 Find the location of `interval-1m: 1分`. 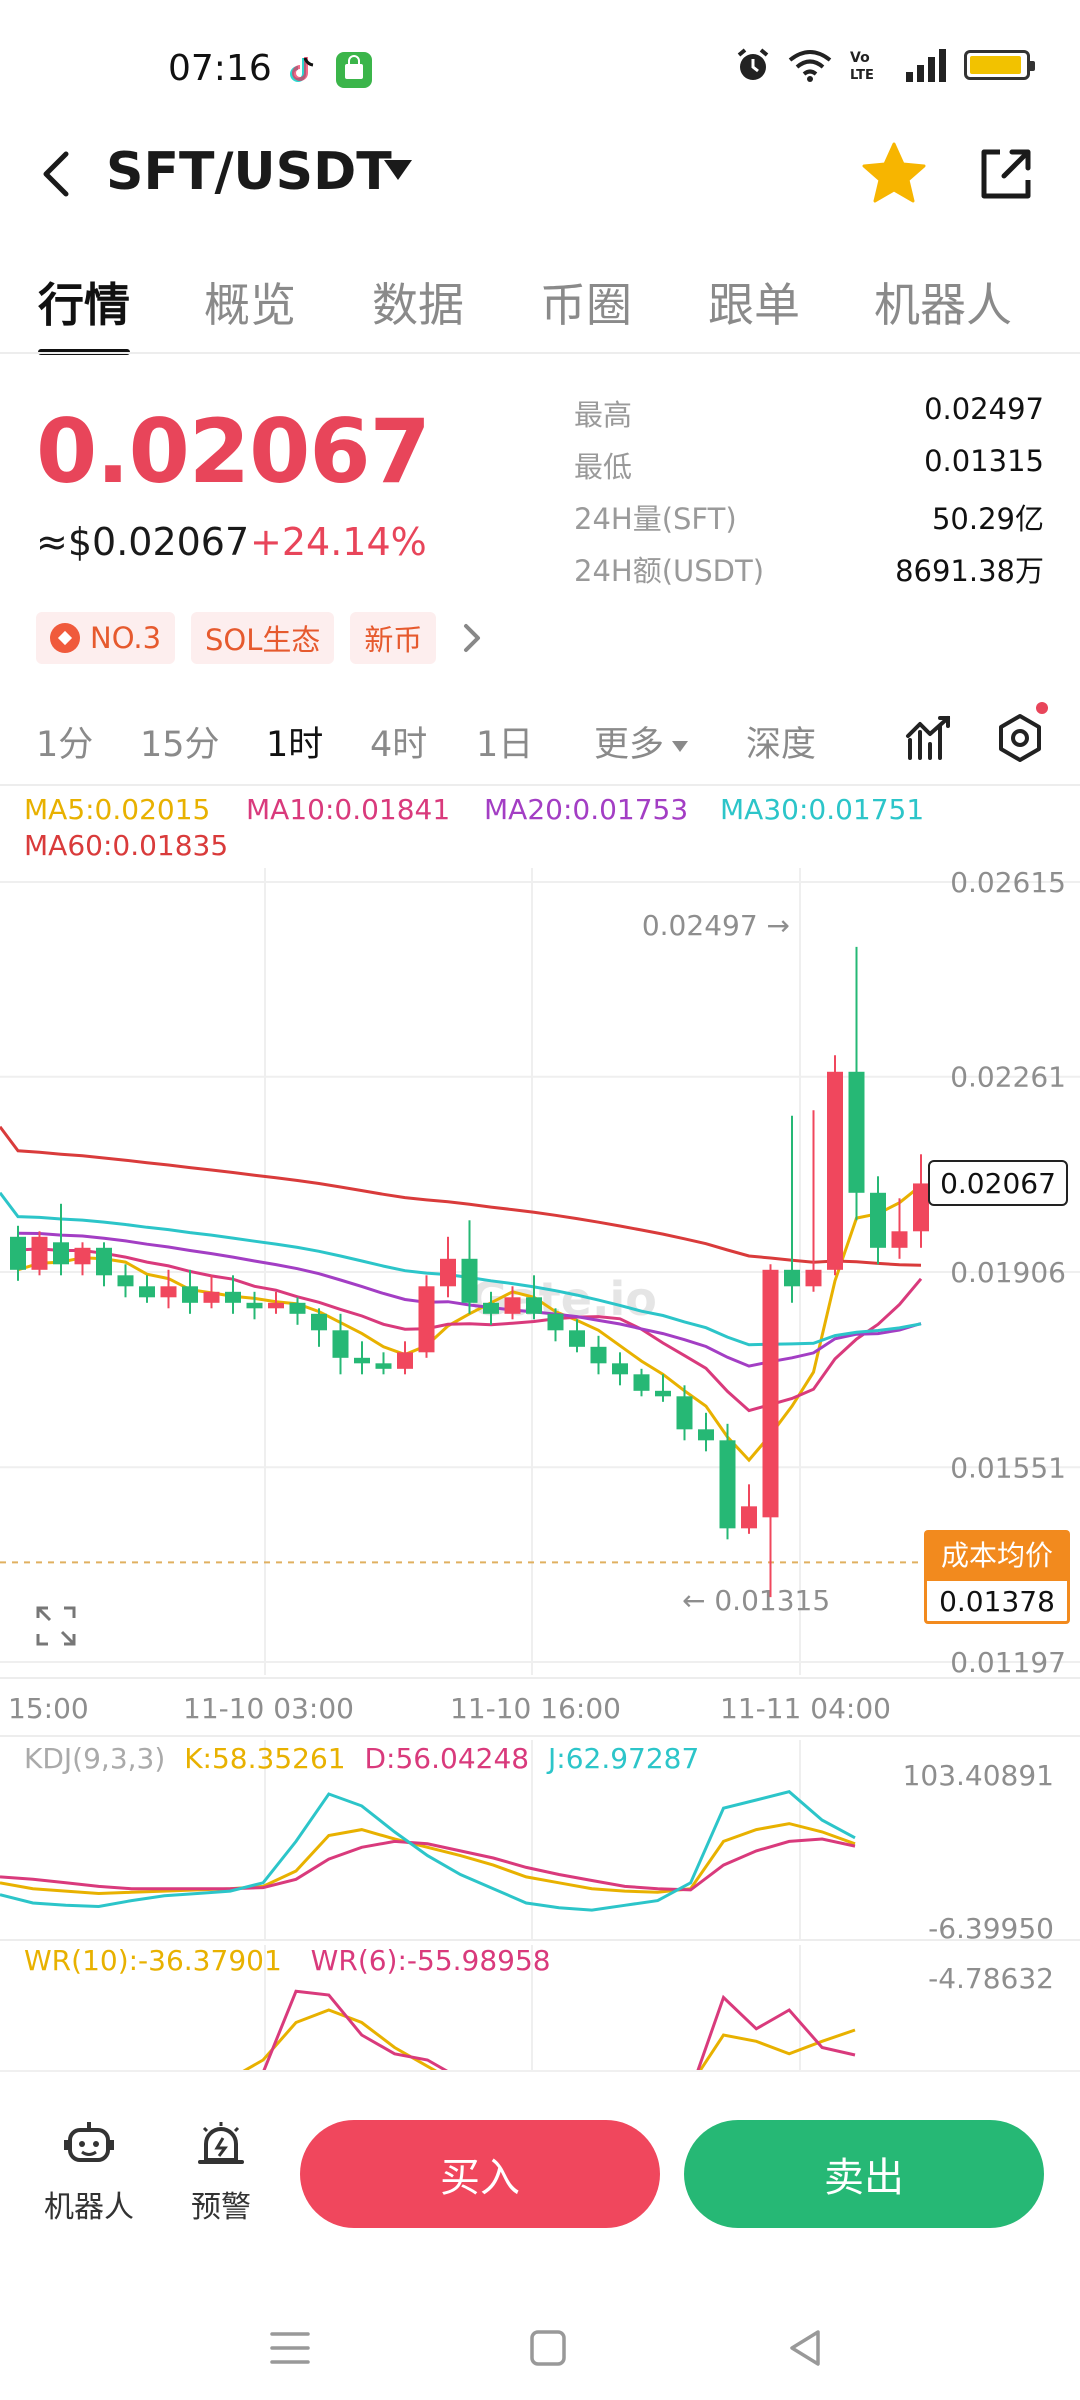

interval-1m: 1分 is located at coordinates (65, 745).